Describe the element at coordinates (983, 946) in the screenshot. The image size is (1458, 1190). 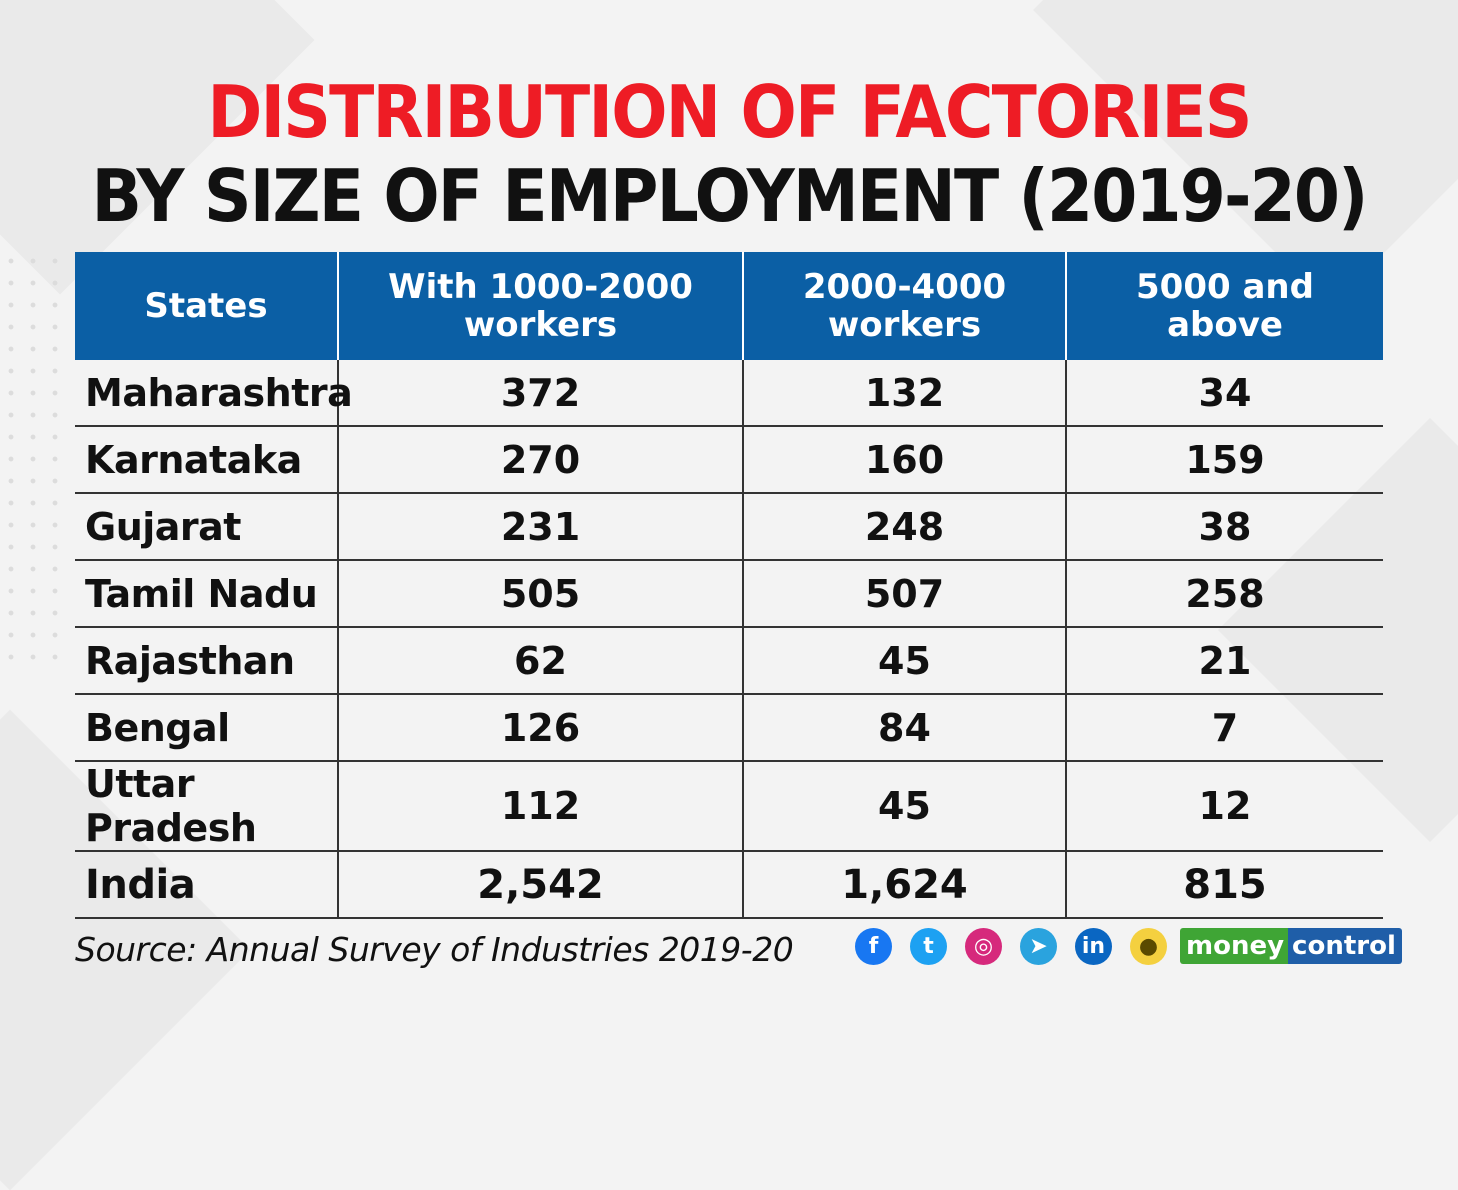
I see `instagram-icon: ◎` at that location.